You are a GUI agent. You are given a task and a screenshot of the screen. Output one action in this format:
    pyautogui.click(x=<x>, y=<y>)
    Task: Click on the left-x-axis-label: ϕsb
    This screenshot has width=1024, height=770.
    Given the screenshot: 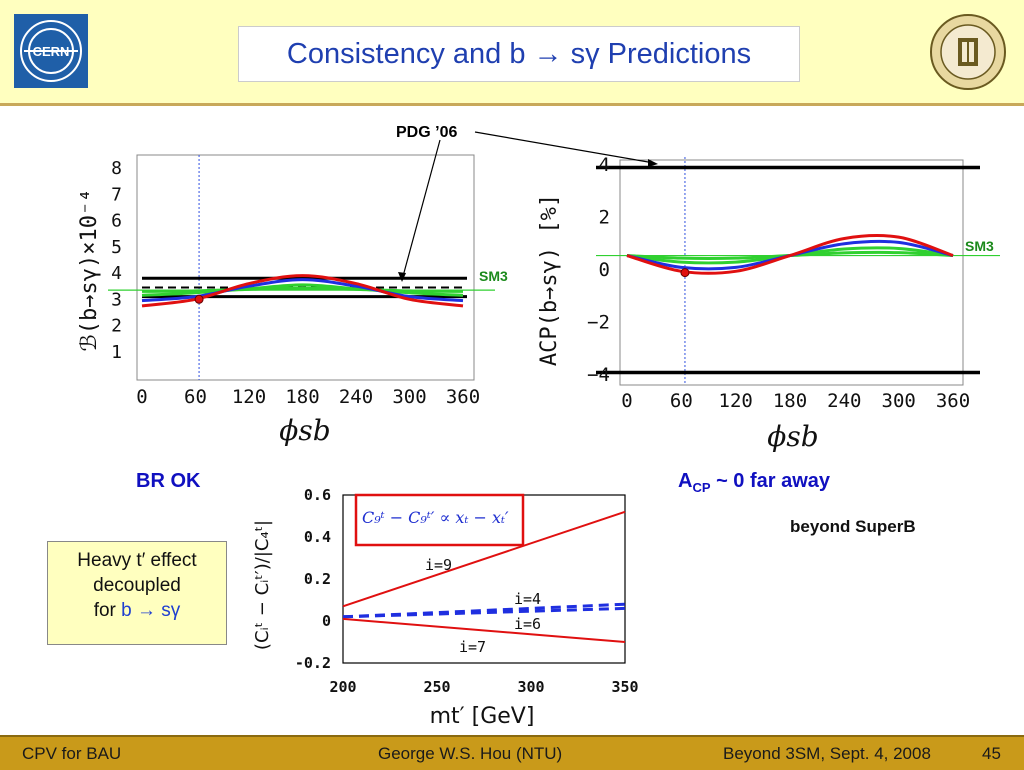 What is the action you would take?
    pyautogui.click(x=304, y=430)
    